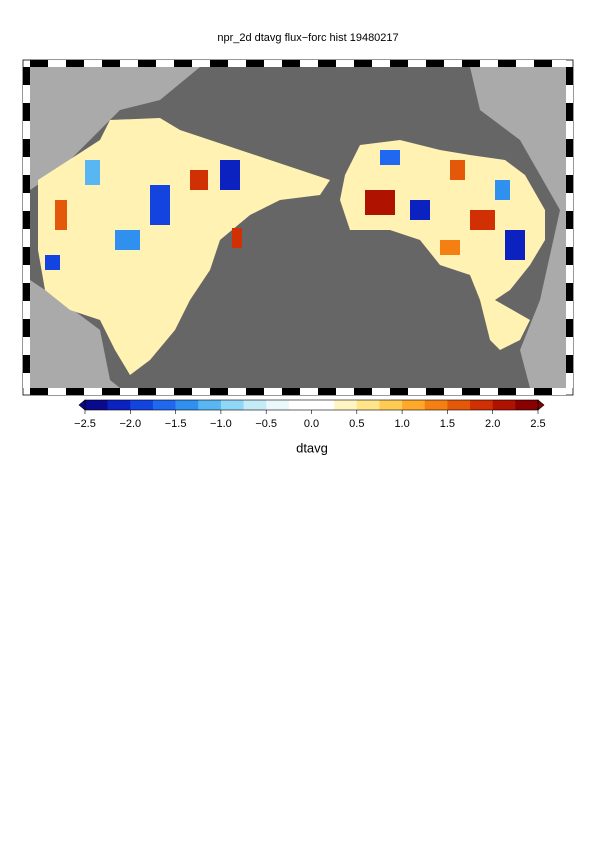  Describe the element at coordinates (311, 424) in the screenshot. I see `colorbar-tick-label: 0.0` at that location.